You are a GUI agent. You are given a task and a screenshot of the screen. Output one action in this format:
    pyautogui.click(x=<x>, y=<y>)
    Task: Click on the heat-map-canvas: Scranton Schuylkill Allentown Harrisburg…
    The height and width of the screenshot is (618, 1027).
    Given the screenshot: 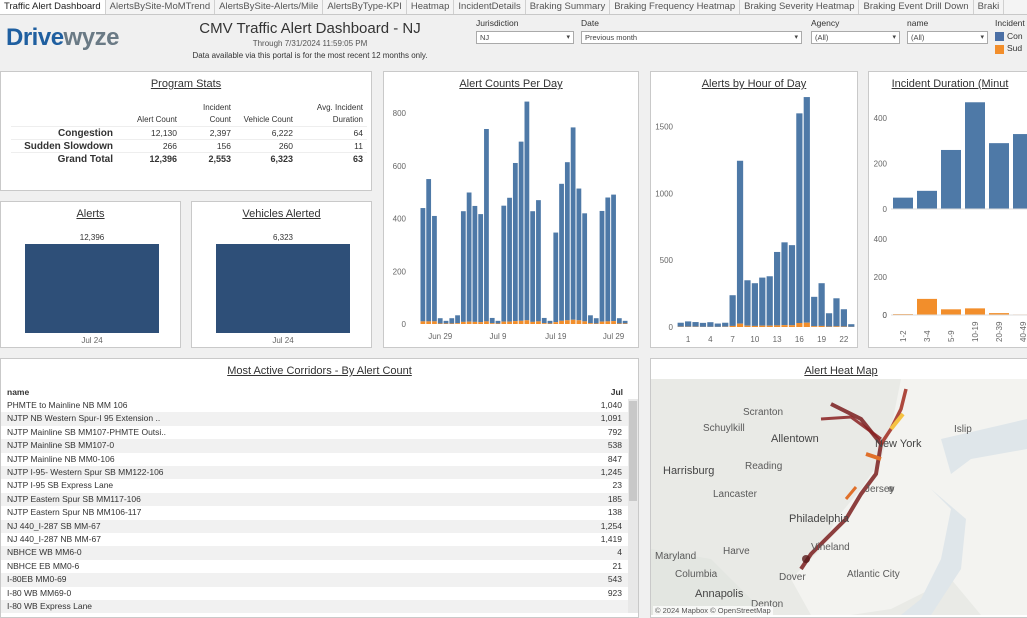 What is the action you would take?
    pyautogui.click(x=839, y=497)
    